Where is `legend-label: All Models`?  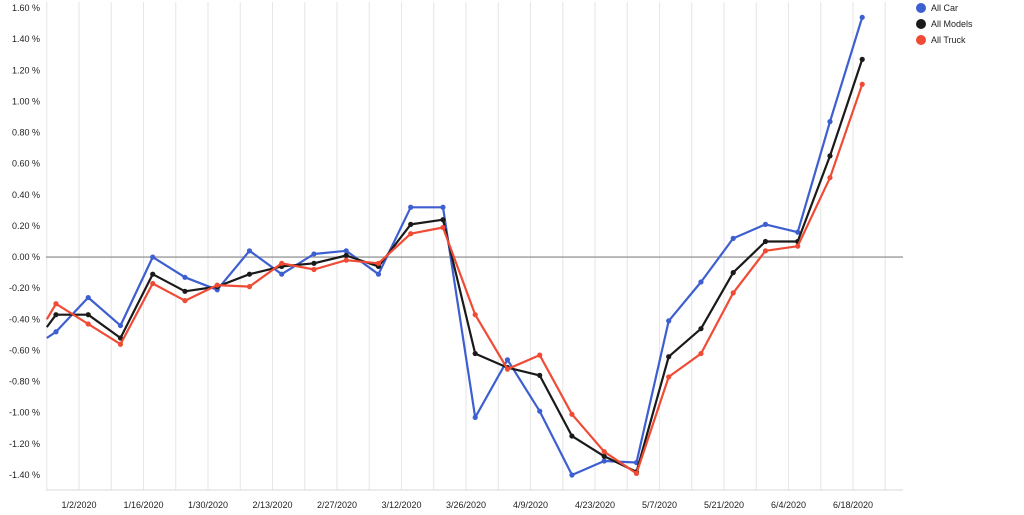
legend-label: All Models is located at coordinates (952, 24).